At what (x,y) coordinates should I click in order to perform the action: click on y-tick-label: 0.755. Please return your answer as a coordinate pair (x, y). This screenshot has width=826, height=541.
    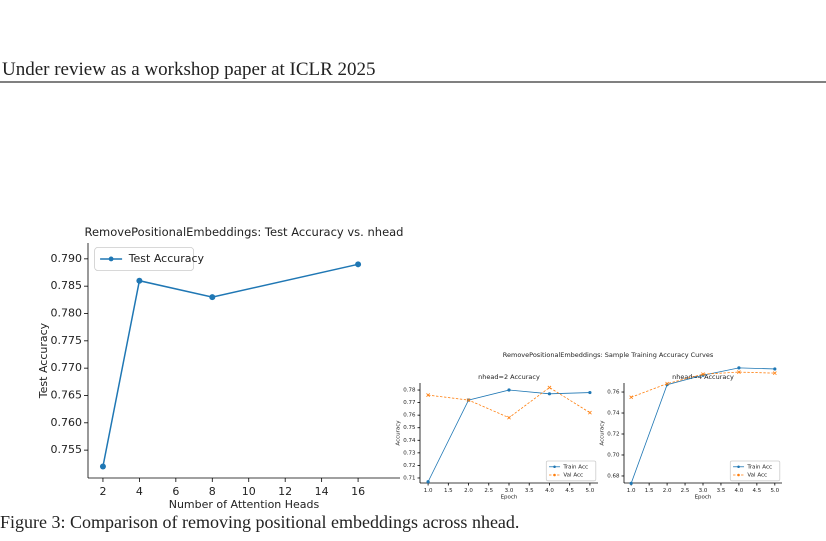
    Looking at the image, I should click on (67, 449).